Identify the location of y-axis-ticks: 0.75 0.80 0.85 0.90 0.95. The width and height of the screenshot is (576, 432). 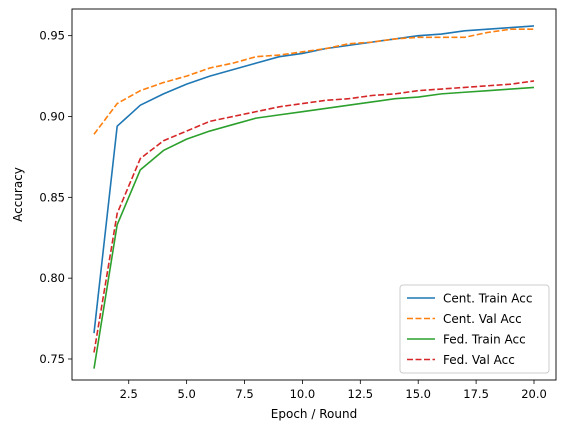
(55, 197).